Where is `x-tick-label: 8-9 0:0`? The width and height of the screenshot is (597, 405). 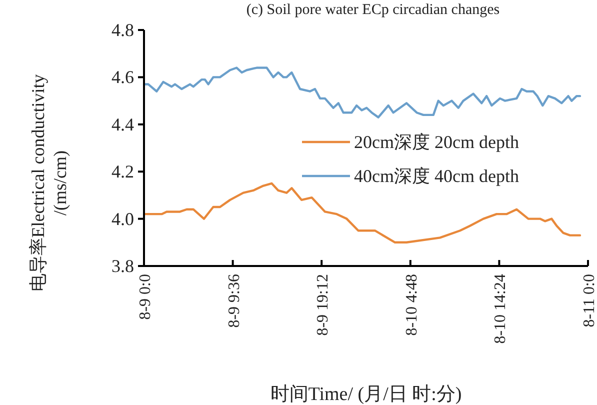
x-tick-label: 8-9 0:0 is located at coordinates (145, 297).